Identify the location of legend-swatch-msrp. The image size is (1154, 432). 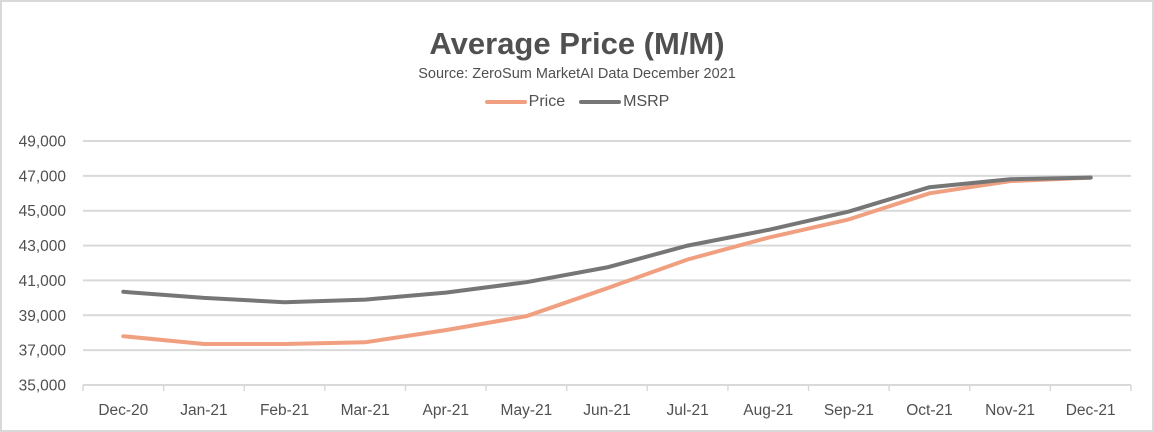
(600, 102).